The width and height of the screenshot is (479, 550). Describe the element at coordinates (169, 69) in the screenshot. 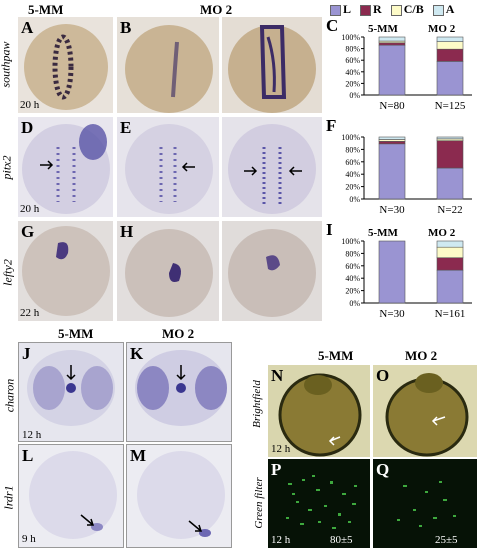

I see `embryo-image-B1` at that location.